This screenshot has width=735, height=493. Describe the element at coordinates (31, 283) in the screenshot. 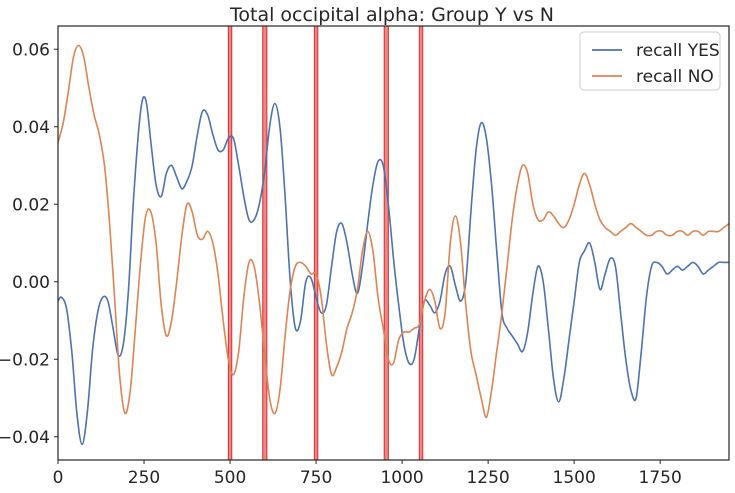

I see `y-tick-label: 0.00` at that location.